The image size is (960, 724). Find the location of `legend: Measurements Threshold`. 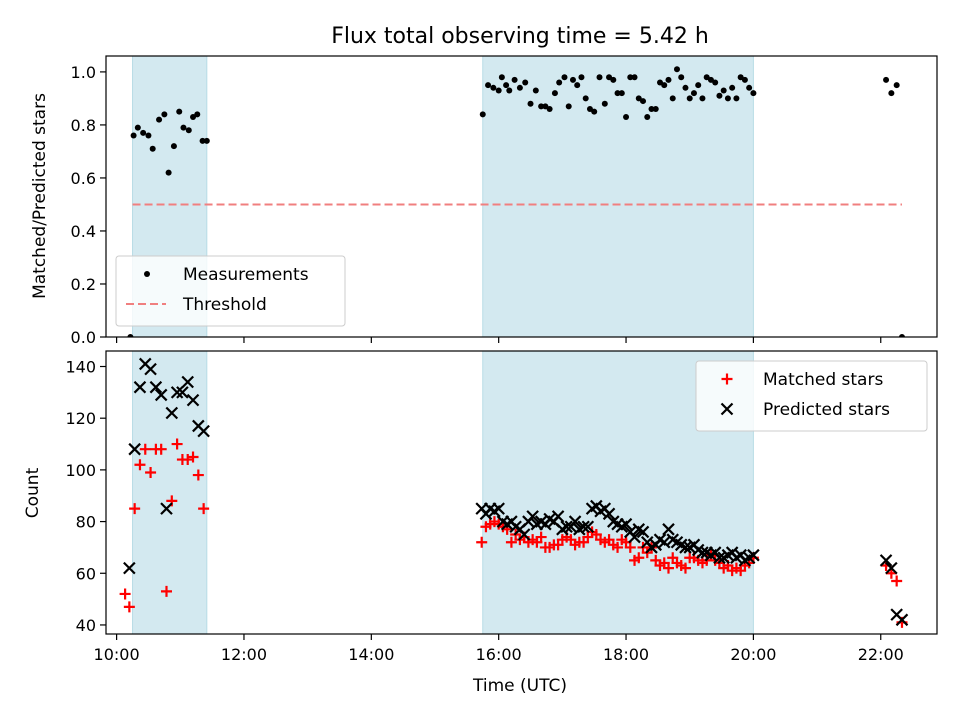

legend: Measurements Threshold is located at coordinates (230, 291).